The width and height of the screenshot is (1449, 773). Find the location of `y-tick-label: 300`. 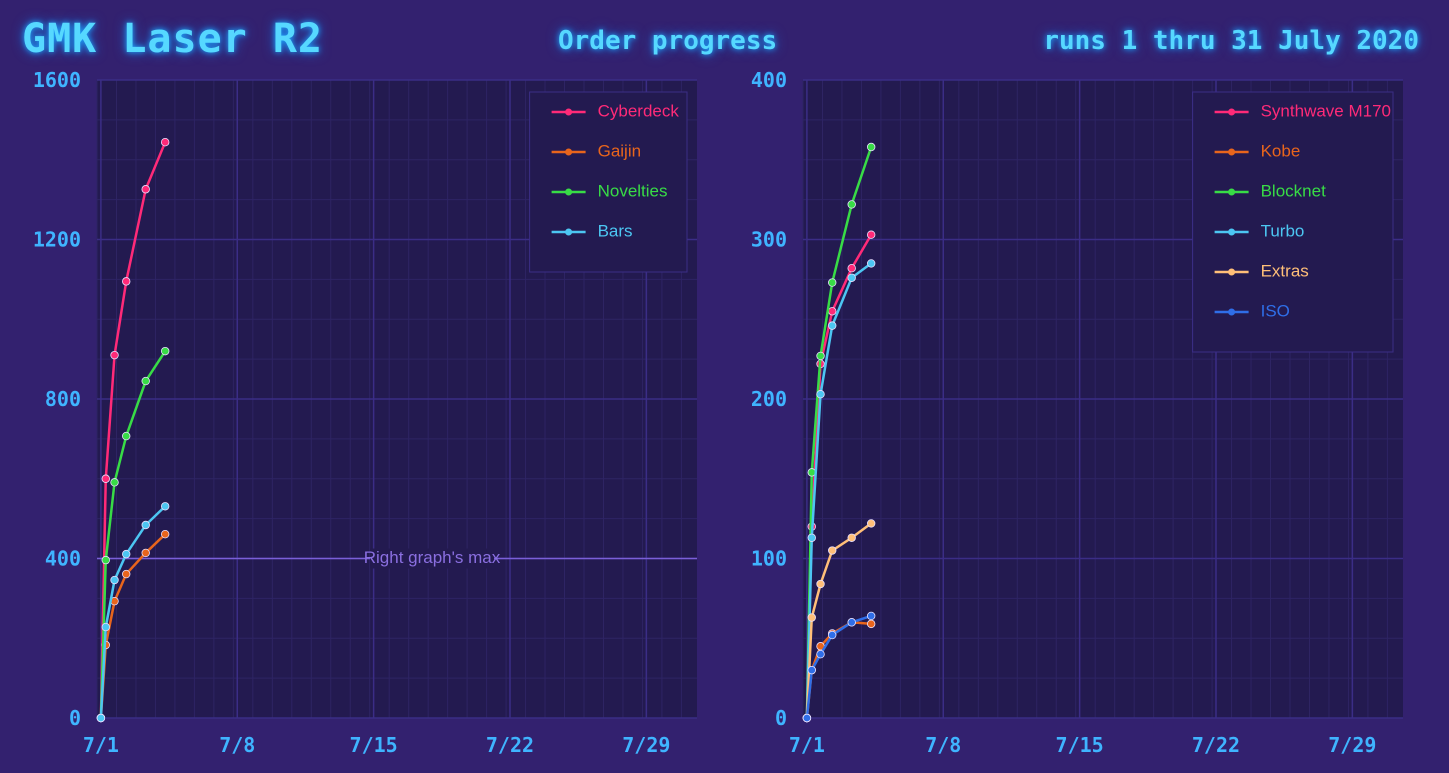

y-tick-label: 300 is located at coordinates (769, 240).